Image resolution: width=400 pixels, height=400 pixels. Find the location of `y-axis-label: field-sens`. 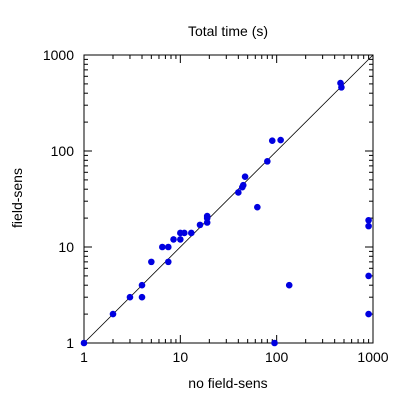

y-axis-label: field-sens is located at coordinates (17, 198).